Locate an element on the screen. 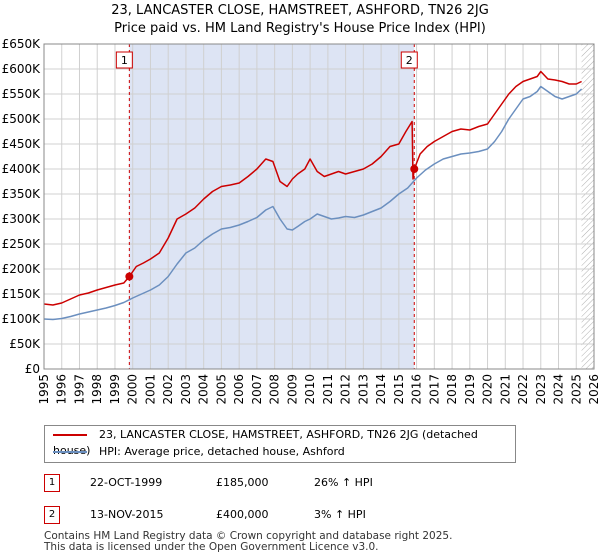 This screenshot has width=600, height=560. x-tick-label: 2019 is located at coordinates (470, 389).